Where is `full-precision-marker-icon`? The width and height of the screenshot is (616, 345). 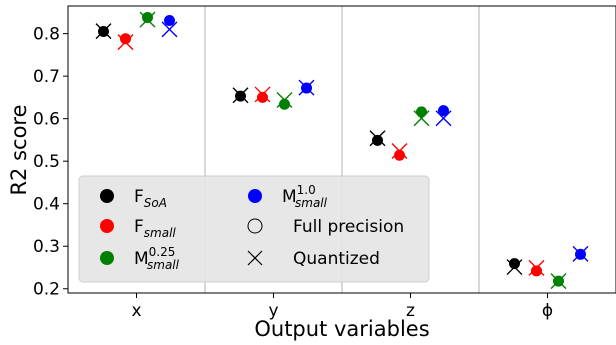
full-precision-marker-icon is located at coordinates (255, 226).